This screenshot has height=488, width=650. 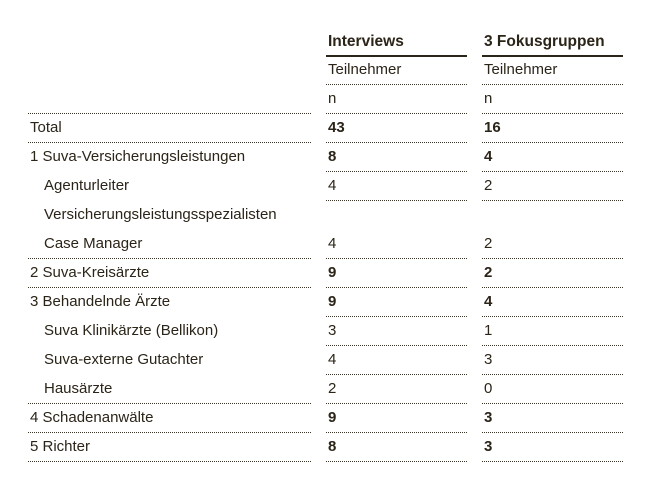 I want to click on fokusgruppen-subheader-rule, so click(x=552, y=84).